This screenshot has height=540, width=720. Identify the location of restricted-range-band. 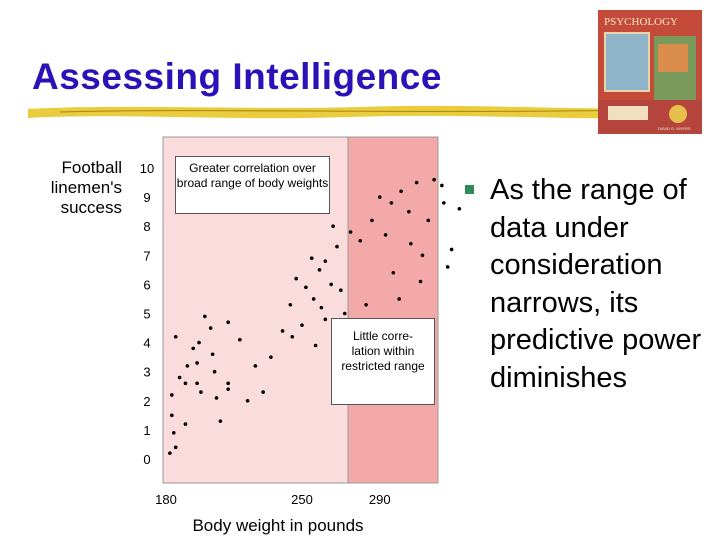
(393, 310).